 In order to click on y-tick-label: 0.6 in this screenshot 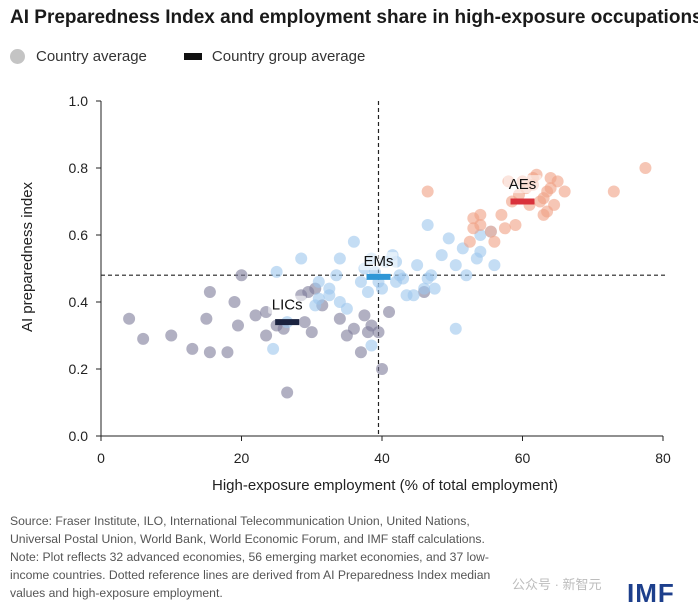, I will do `click(79, 235)`.